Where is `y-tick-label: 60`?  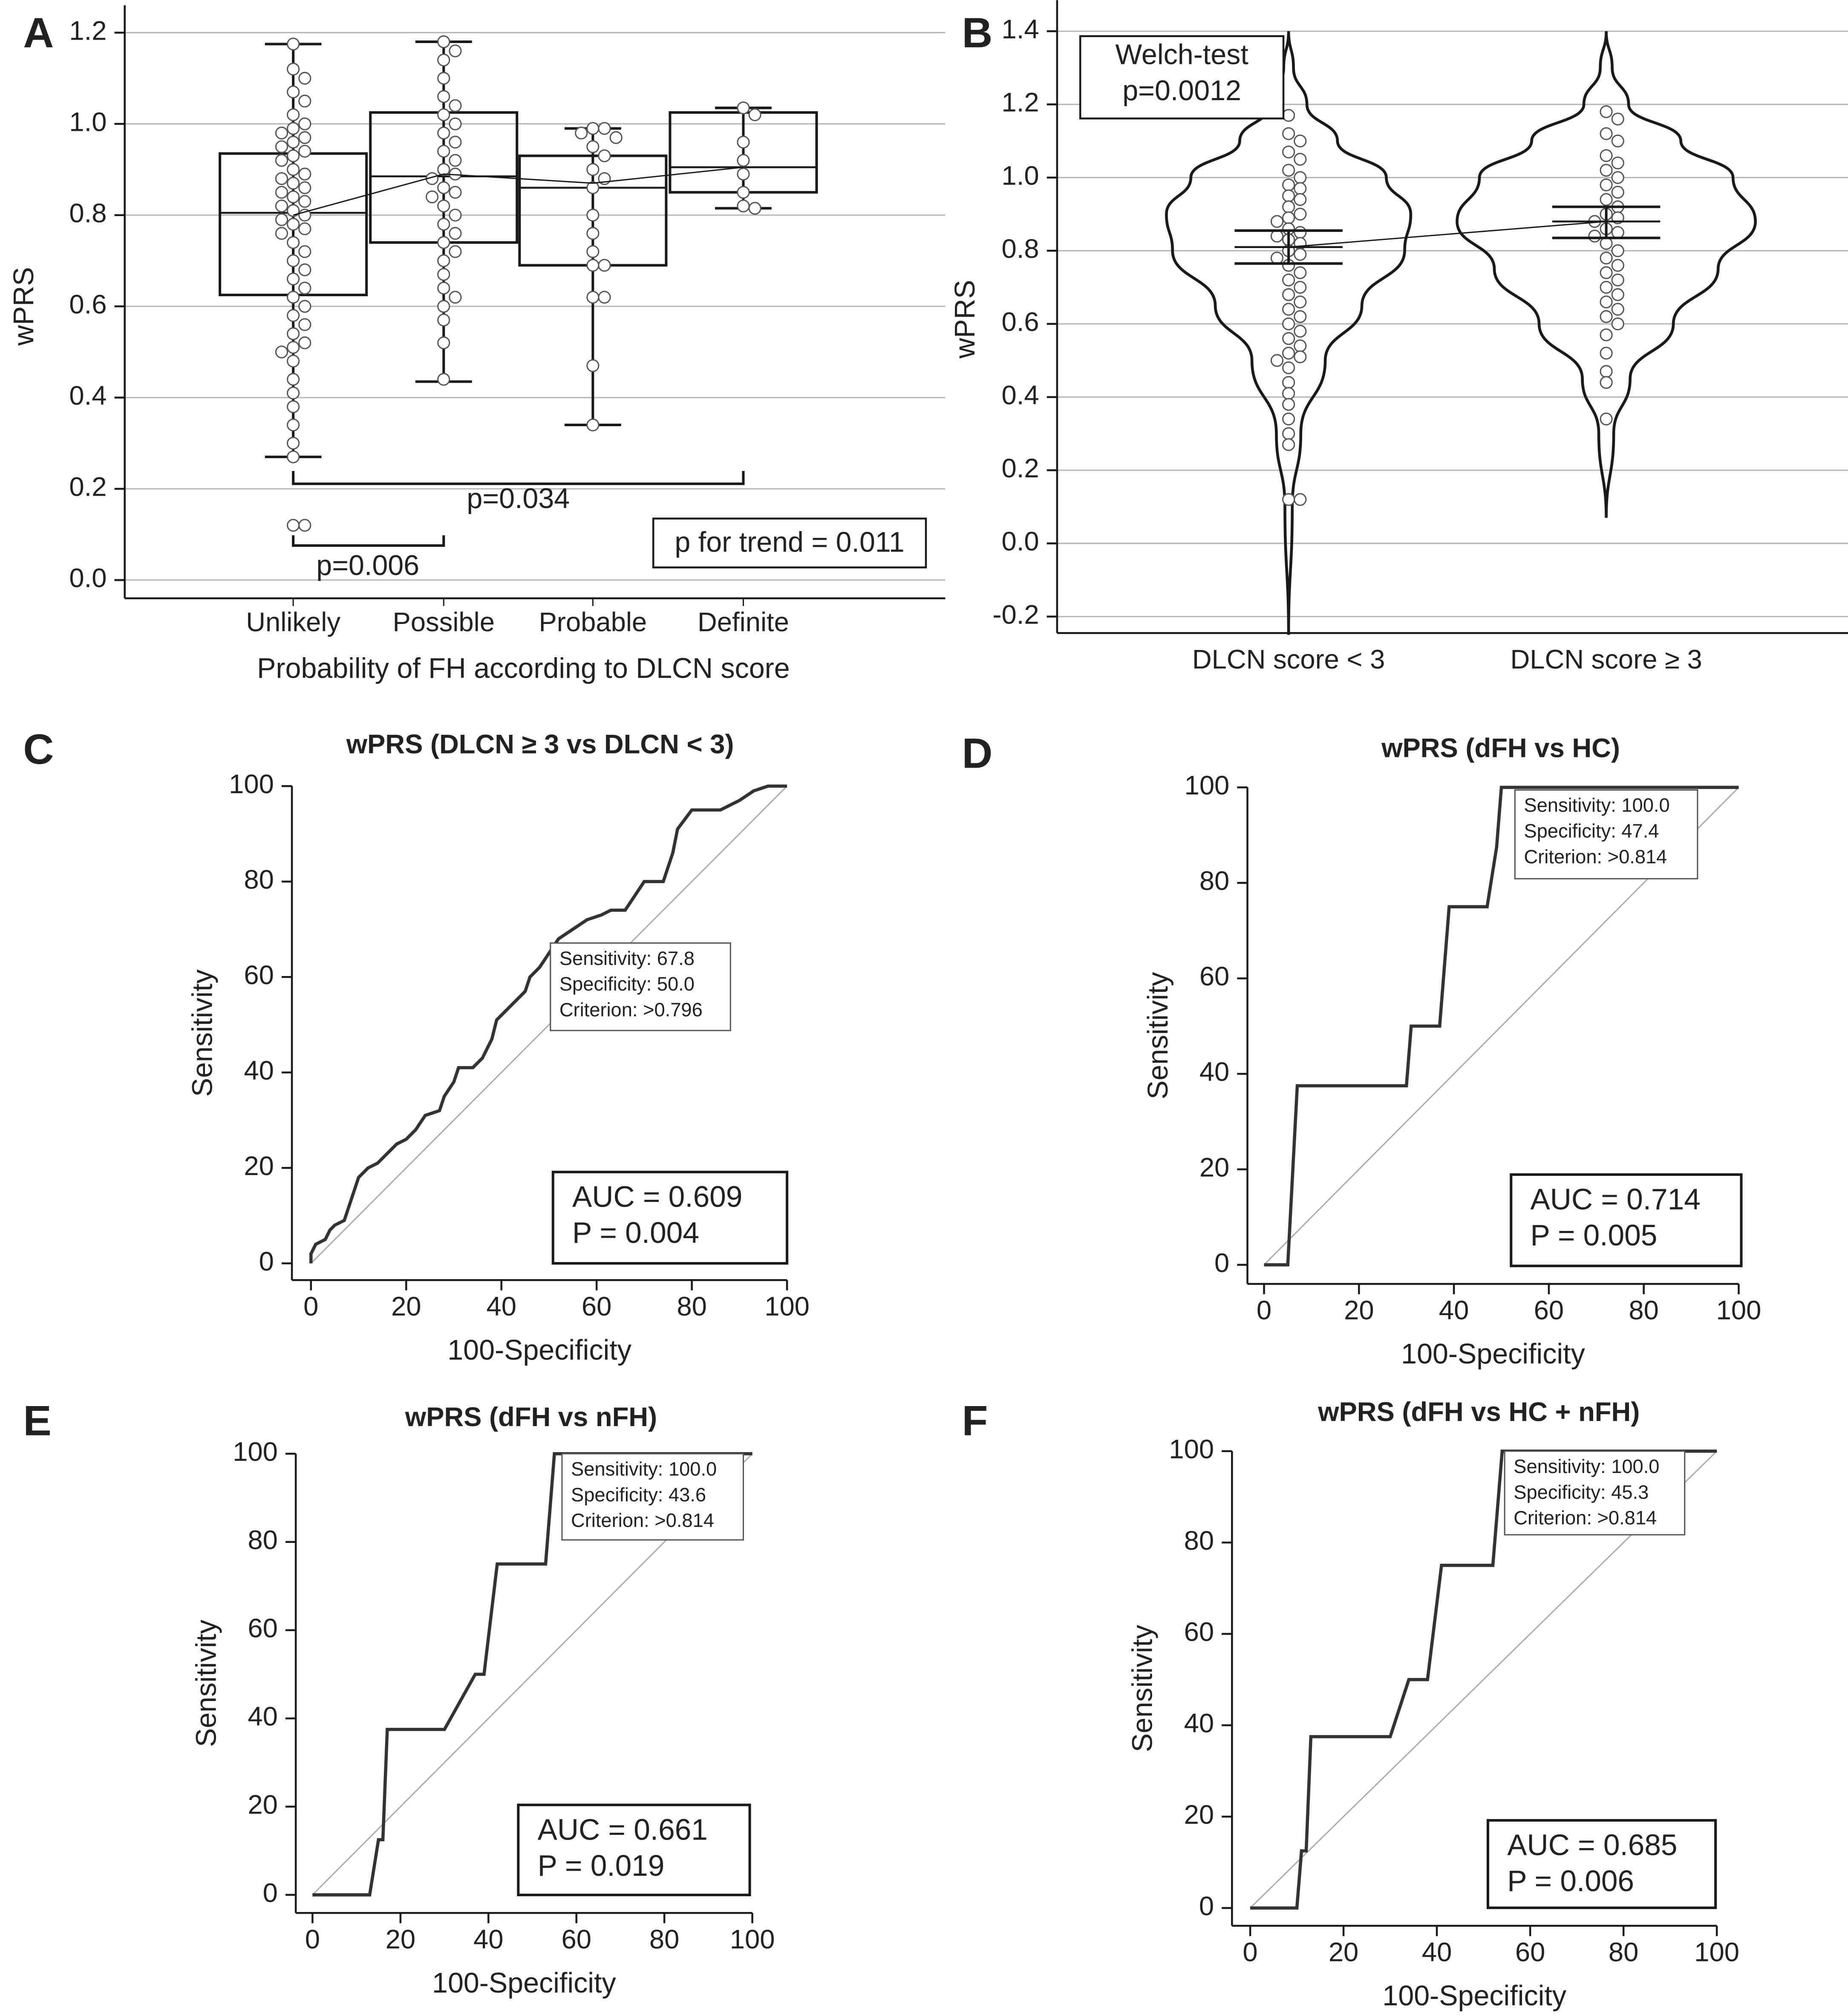
y-tick-label: 60 is located at coordinates (1199, 1632).